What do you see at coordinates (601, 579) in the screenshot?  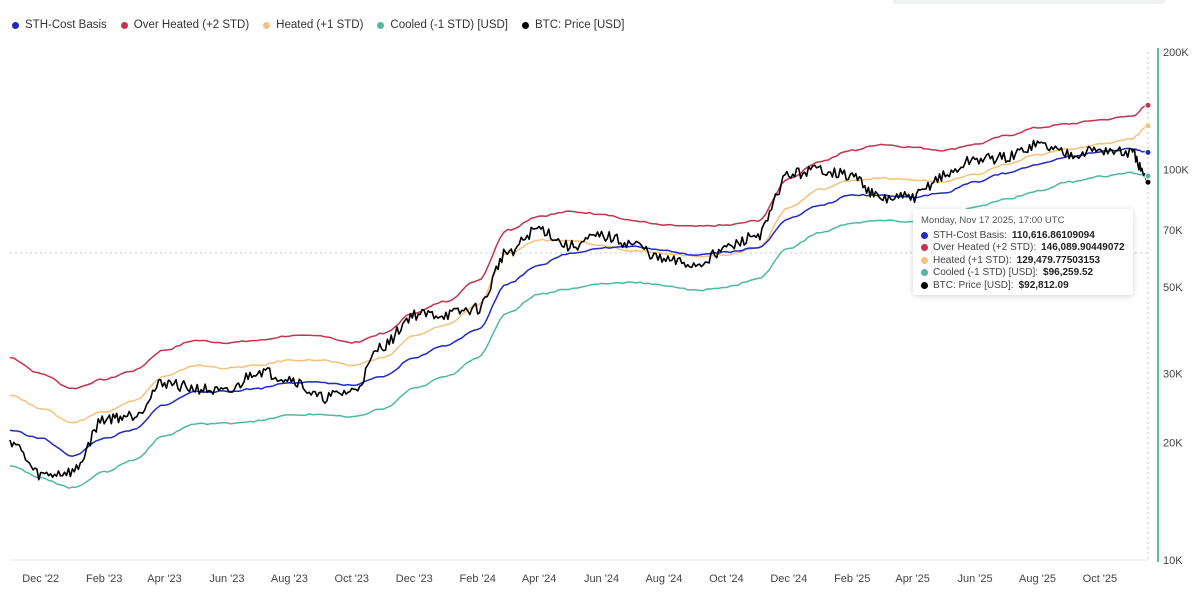 I see `x-tick-label: Jun '24` at bounding box center [601, 579].